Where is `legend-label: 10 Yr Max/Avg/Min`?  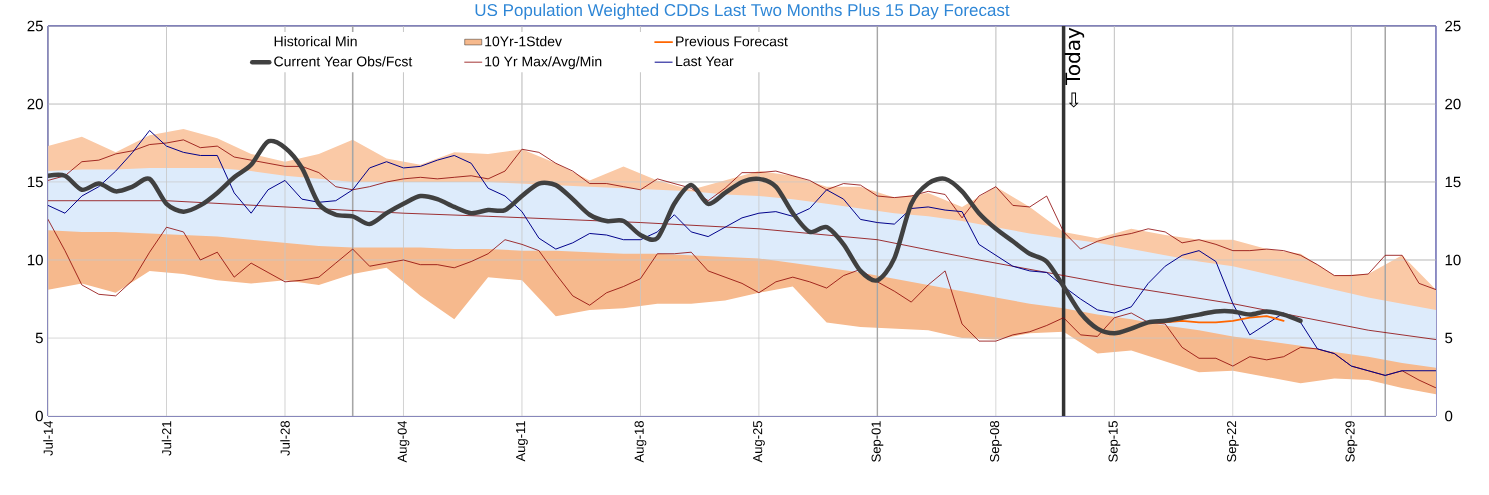
legend-label: 10 Yr Max/Avg/Min is located at coordinates (543, 63).